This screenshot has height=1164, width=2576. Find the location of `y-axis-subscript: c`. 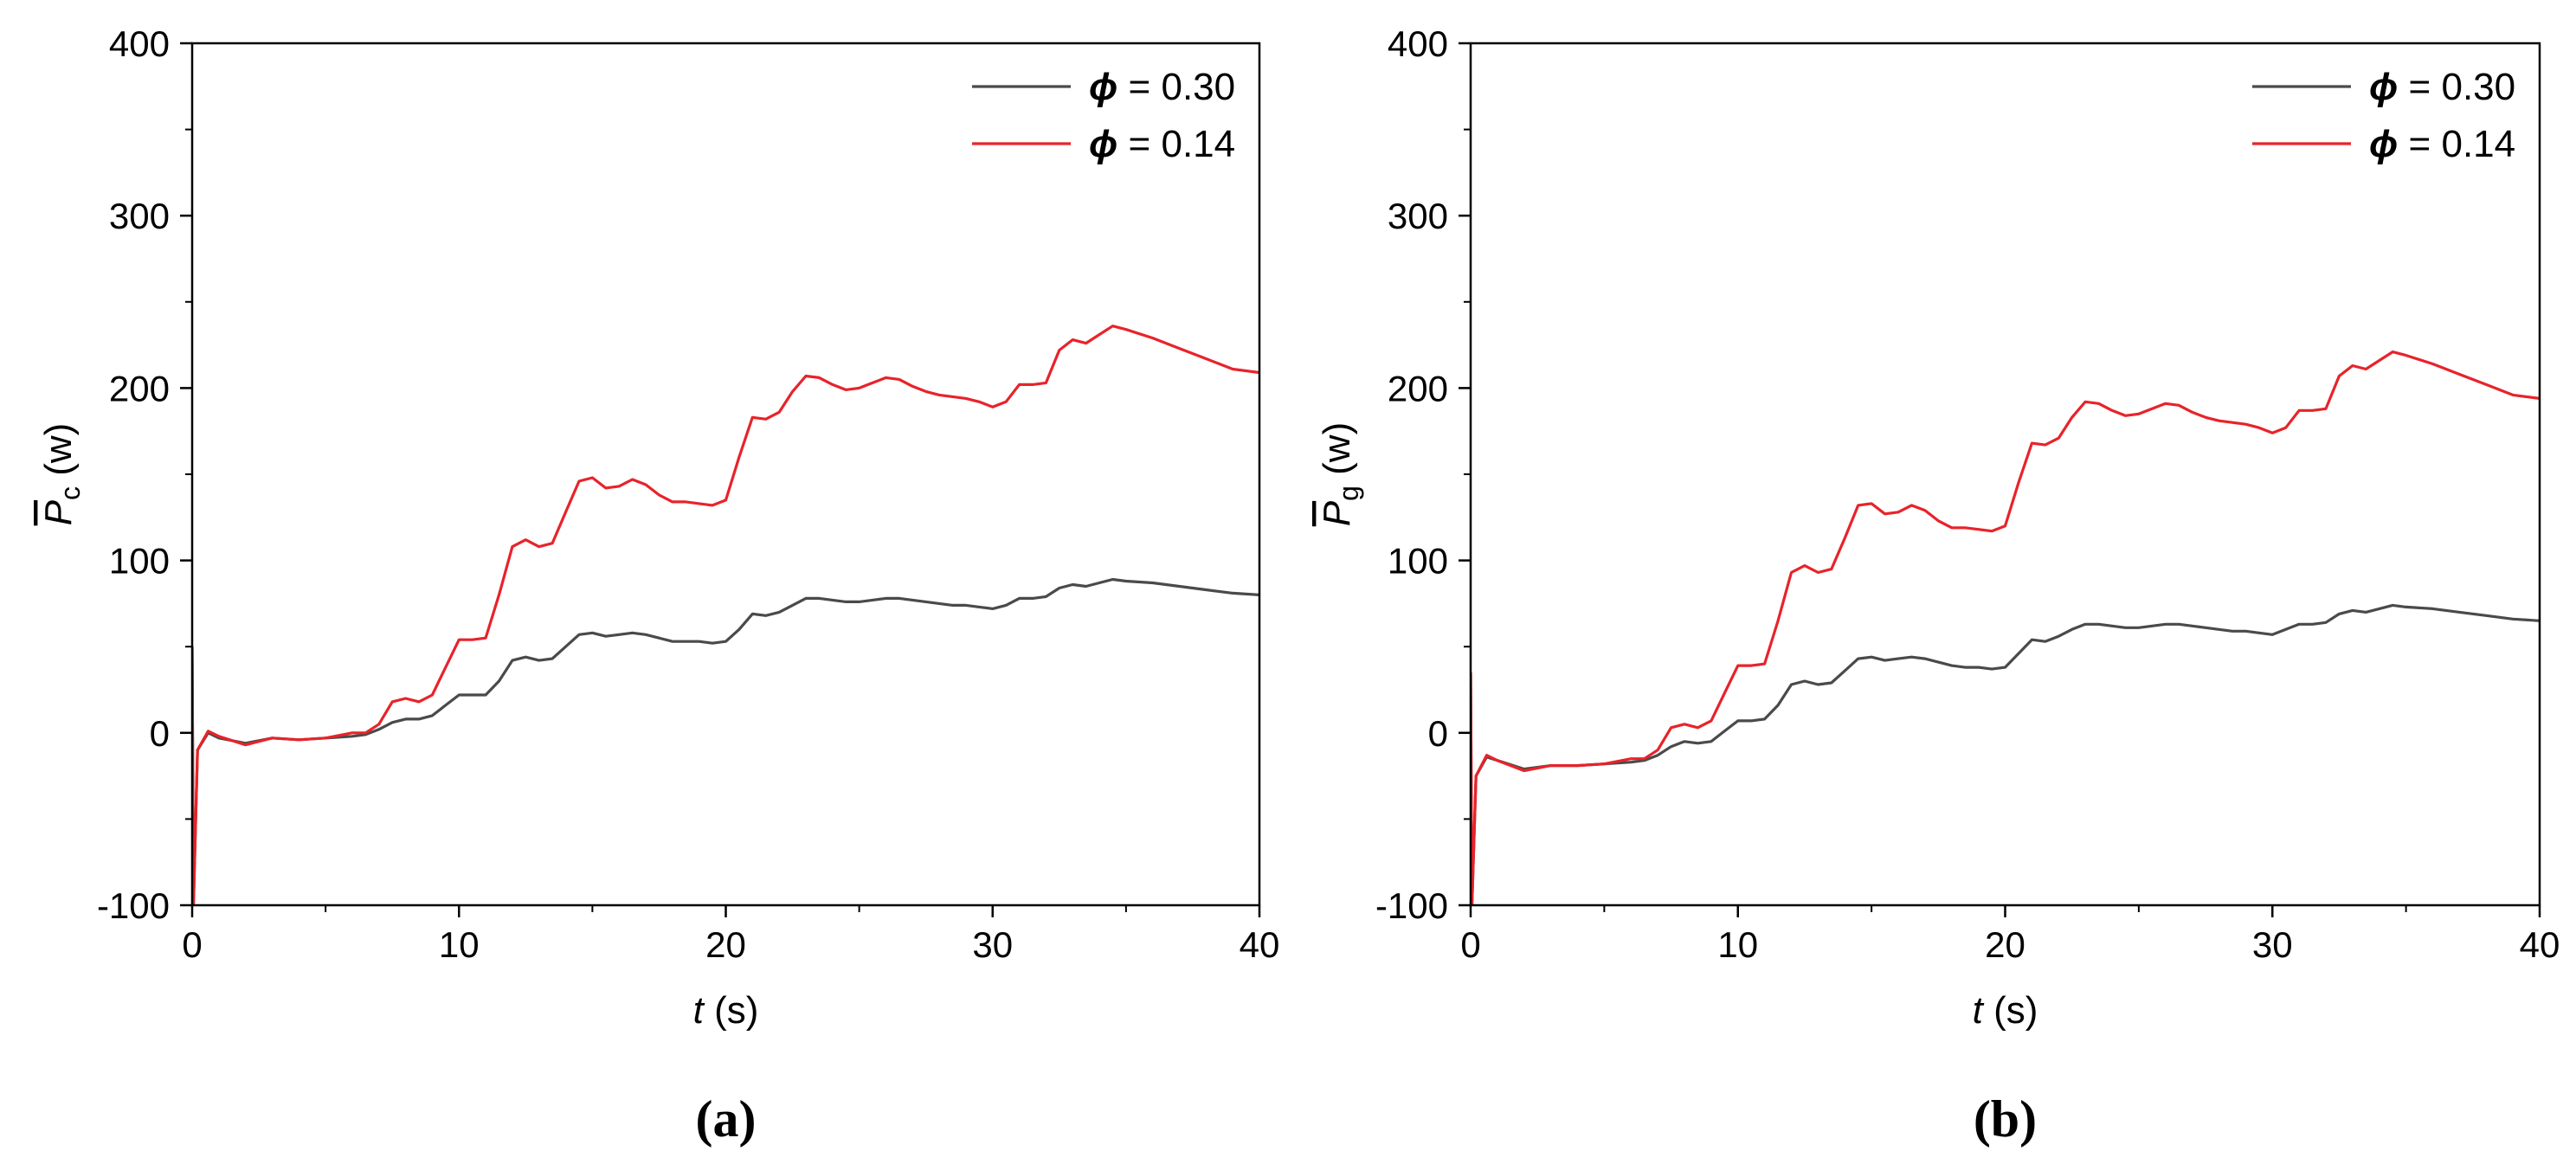

y-axis-subscript: c is located at coordinates (70, 493).